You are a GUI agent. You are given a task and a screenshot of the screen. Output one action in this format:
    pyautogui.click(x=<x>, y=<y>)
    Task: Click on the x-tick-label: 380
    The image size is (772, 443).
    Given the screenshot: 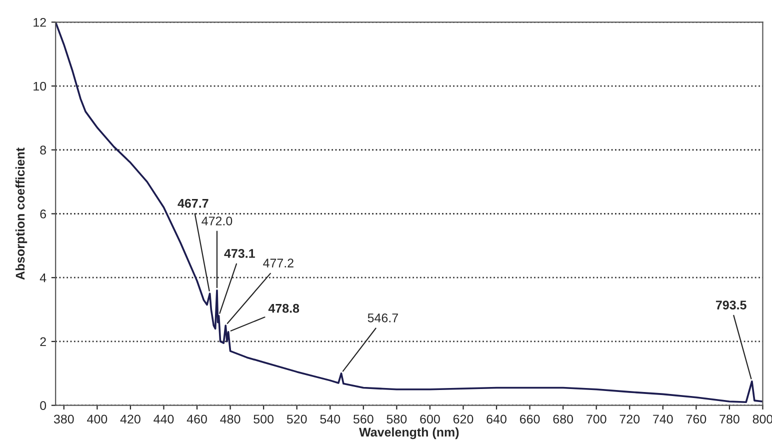 What is the action you would take?
    pyautogui.click(x=64, y=419)
    